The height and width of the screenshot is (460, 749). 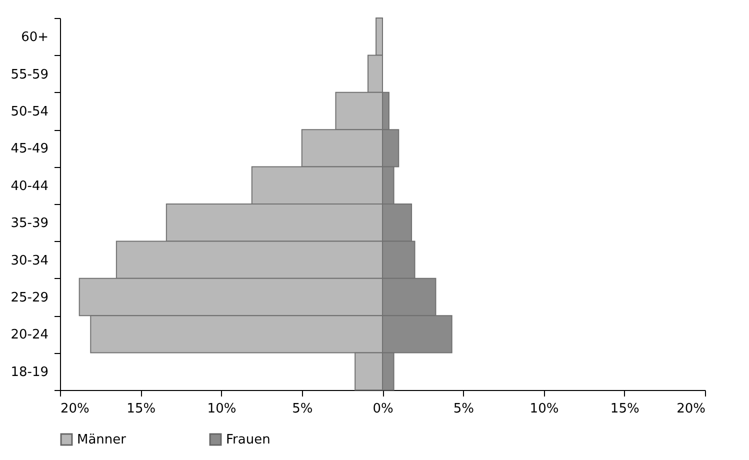 What do you see at coordinates (29, 74) in the screenshot?
I see `y-tick-label: 55-59` at bounding box center [29, 74].